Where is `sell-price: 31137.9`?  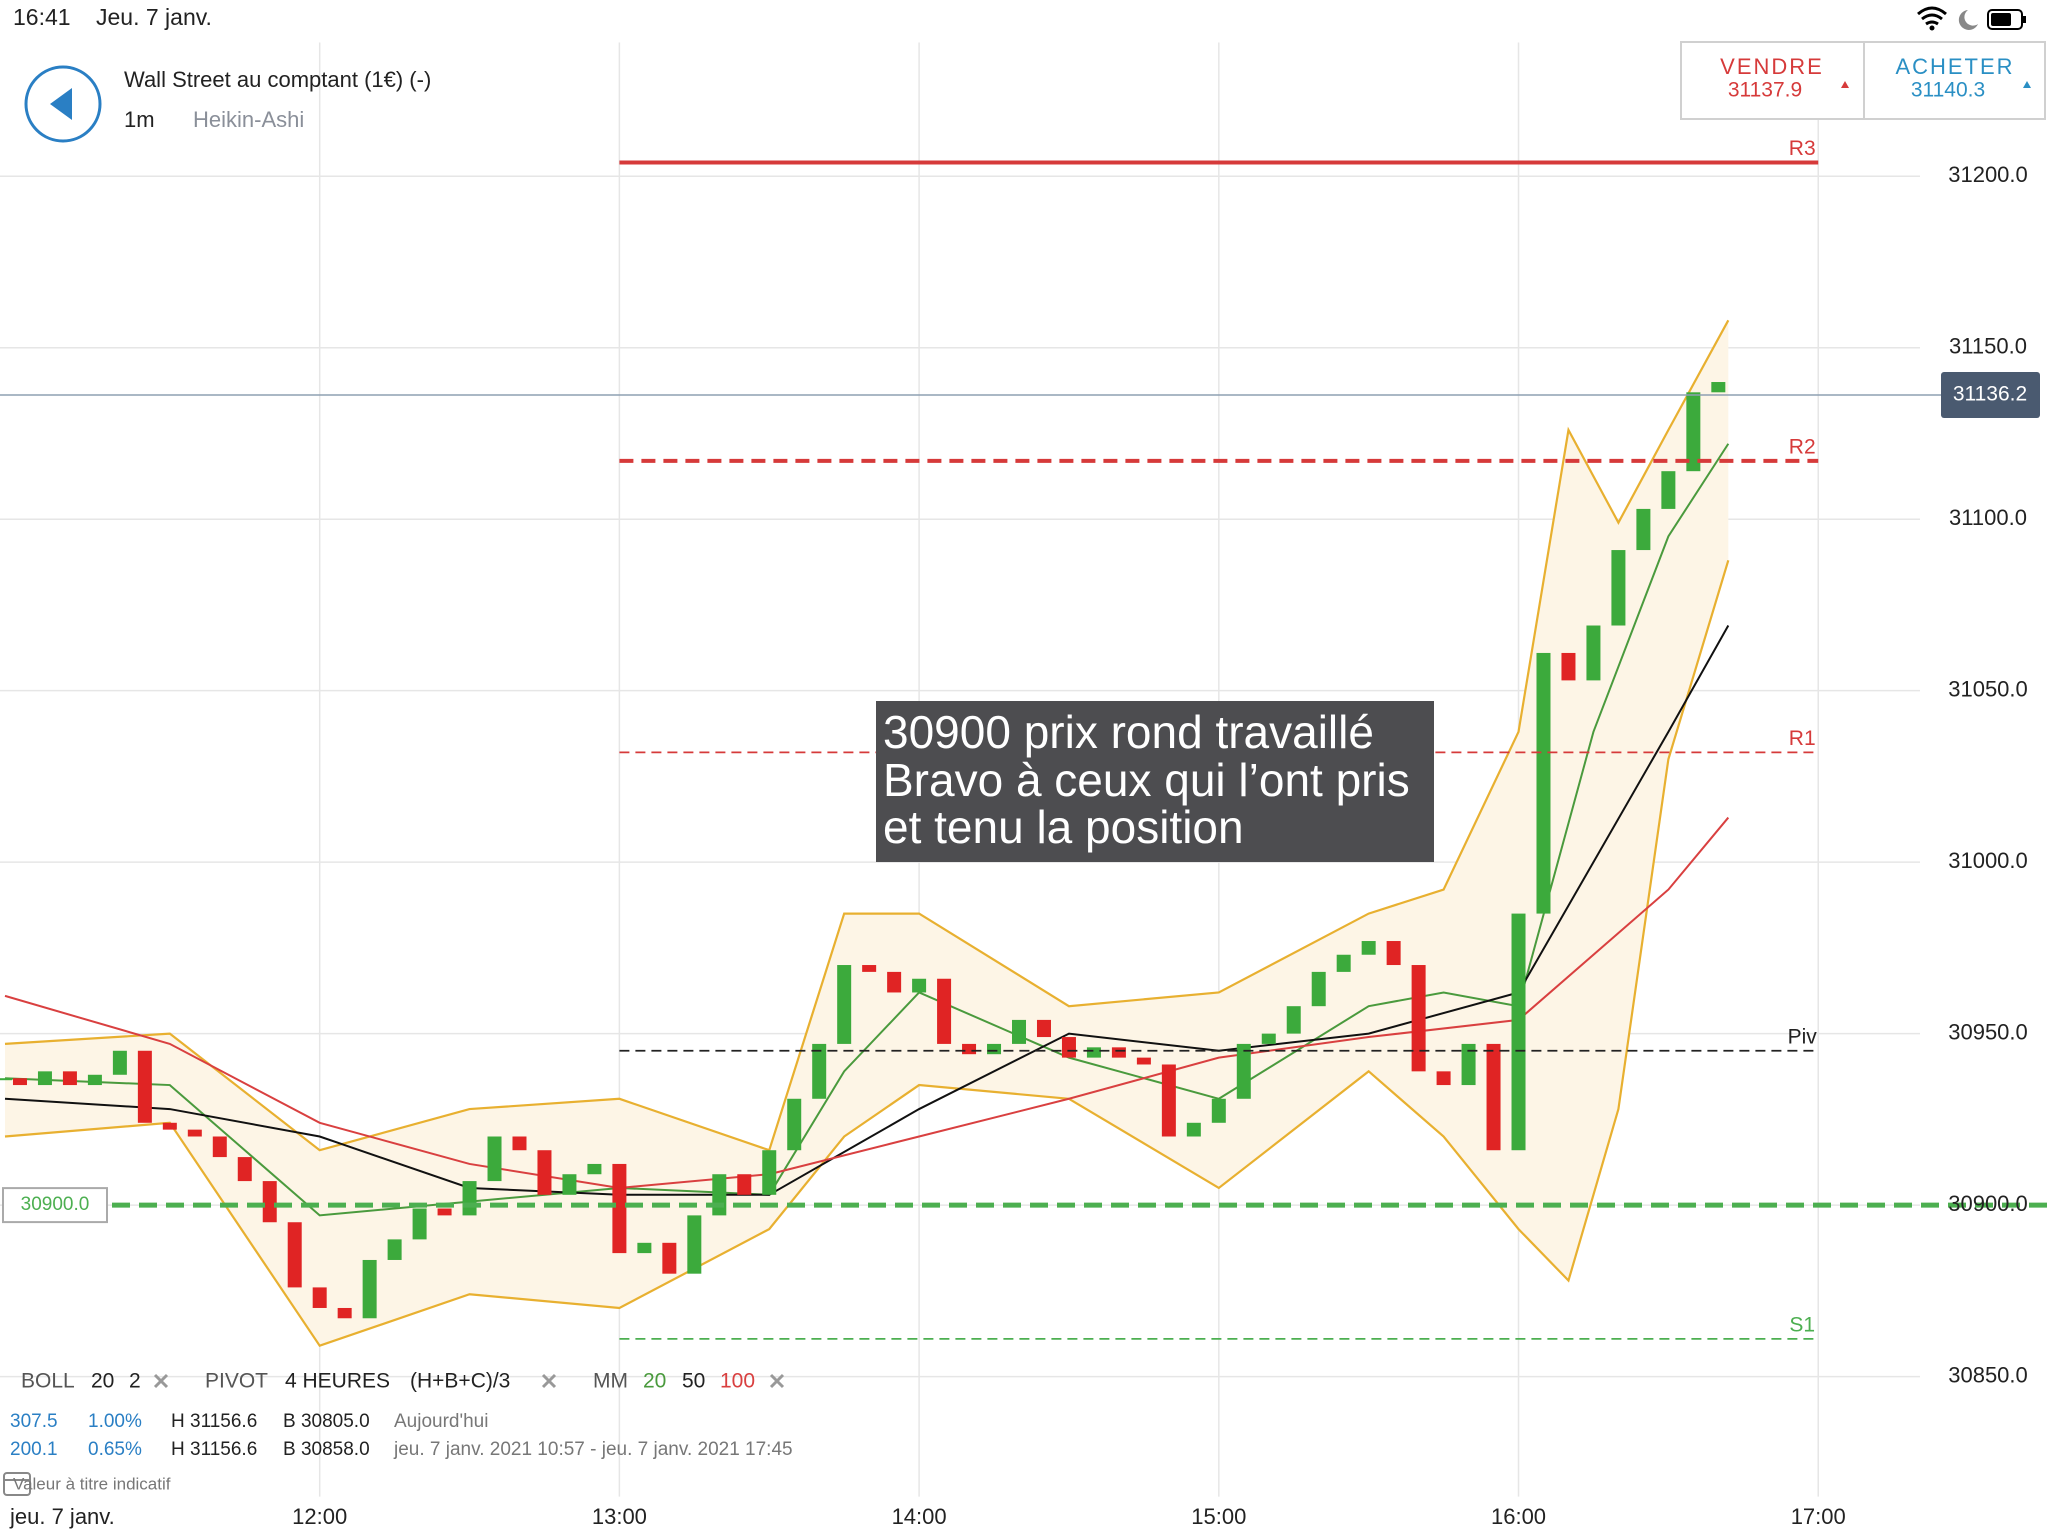
sell-price: 31137.9 is located at coordinates (1765, 90).